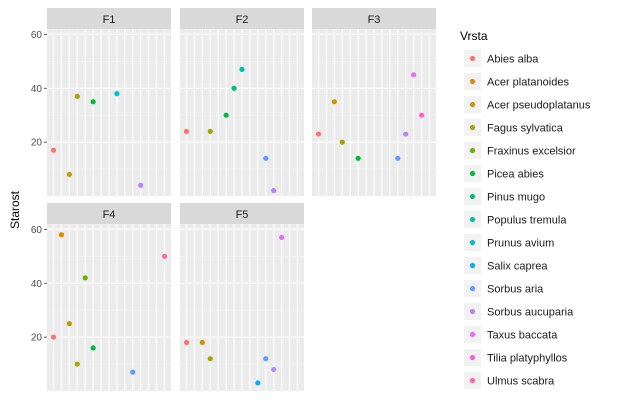 Image resolution: width=619 pixels, height=400 pixels. Describe the element at coordinates (521, 382) in the screenshot. I see `legend-label: Ulmus scabra` at that location.